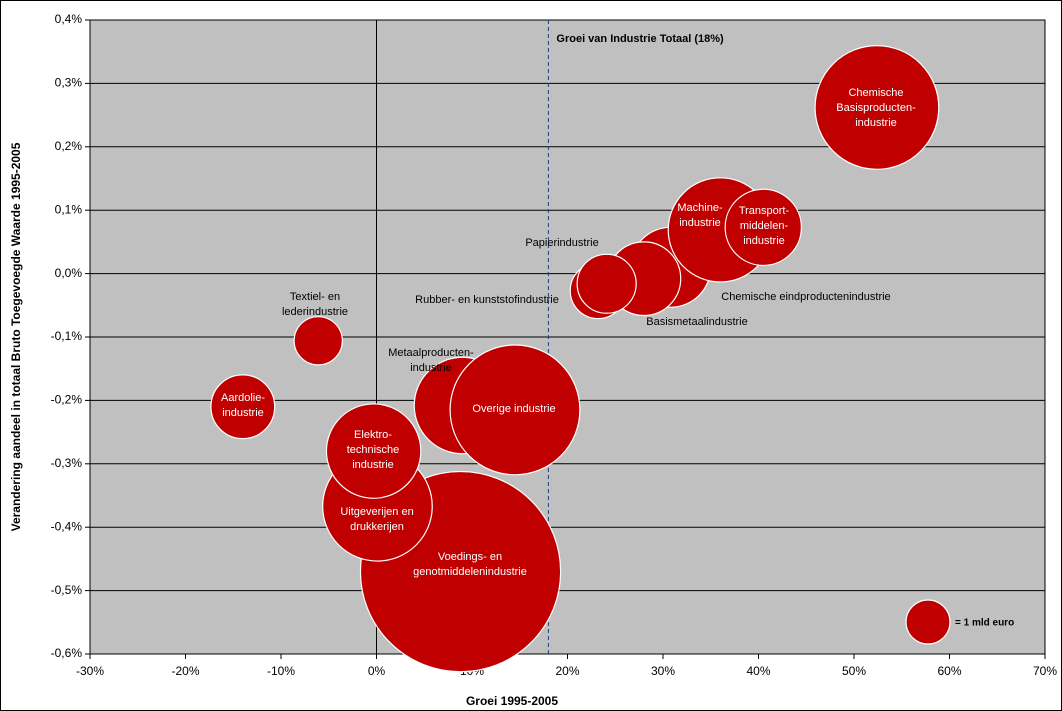 The image size is (1062, 711). I want to click on bubble-label: Chemische eindproductenindustrie, so click(805, 297).